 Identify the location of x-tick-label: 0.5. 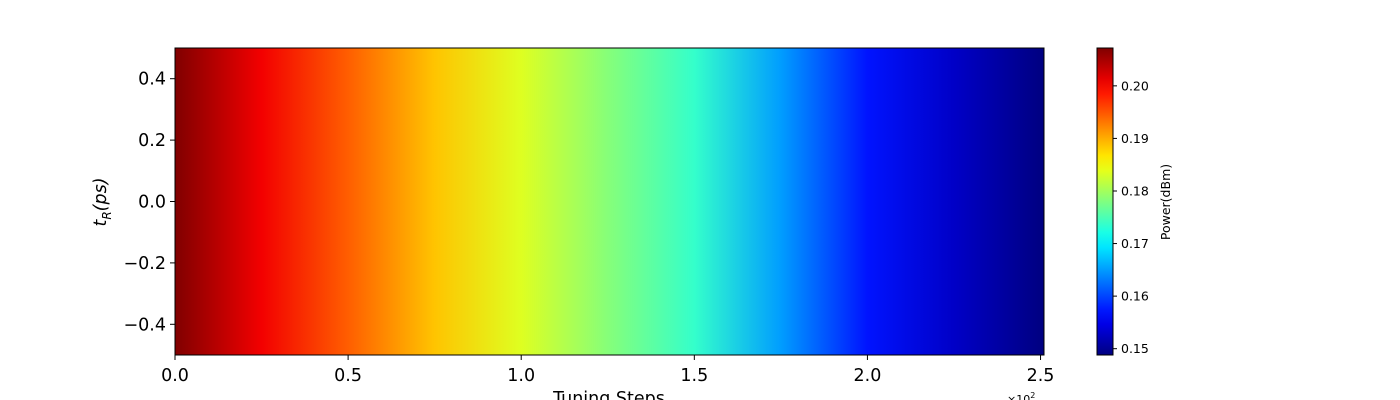
(348, 376).